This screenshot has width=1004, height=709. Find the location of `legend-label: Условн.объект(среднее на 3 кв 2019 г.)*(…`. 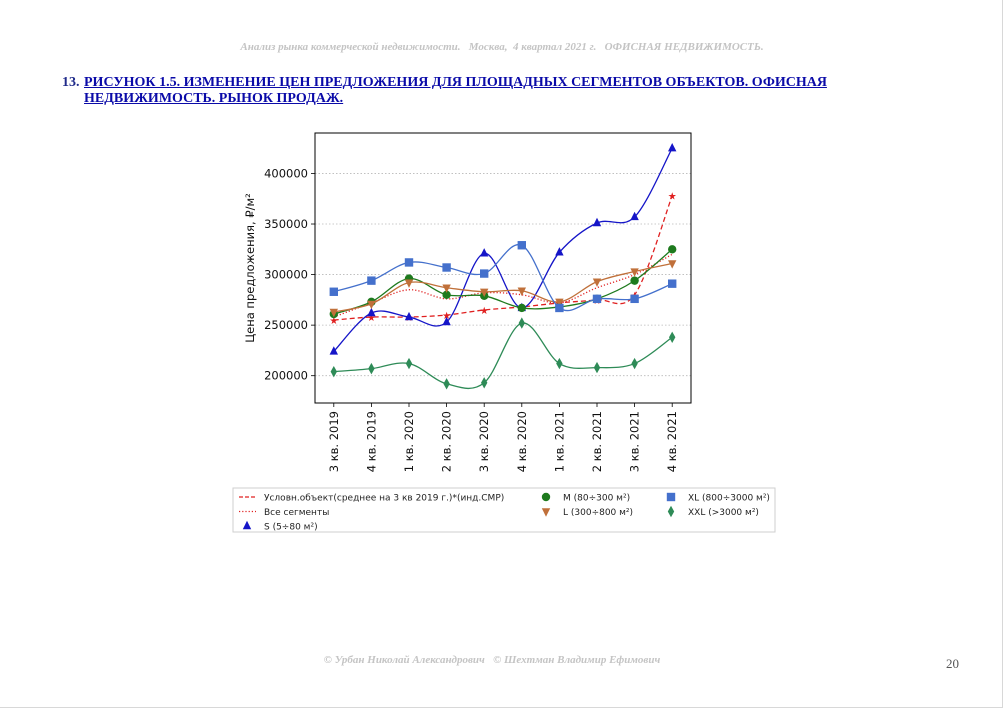

legend-label: Условн.объект(среднее на 3 кв 2019 г.)*(… is located at coordinates (384, 499).